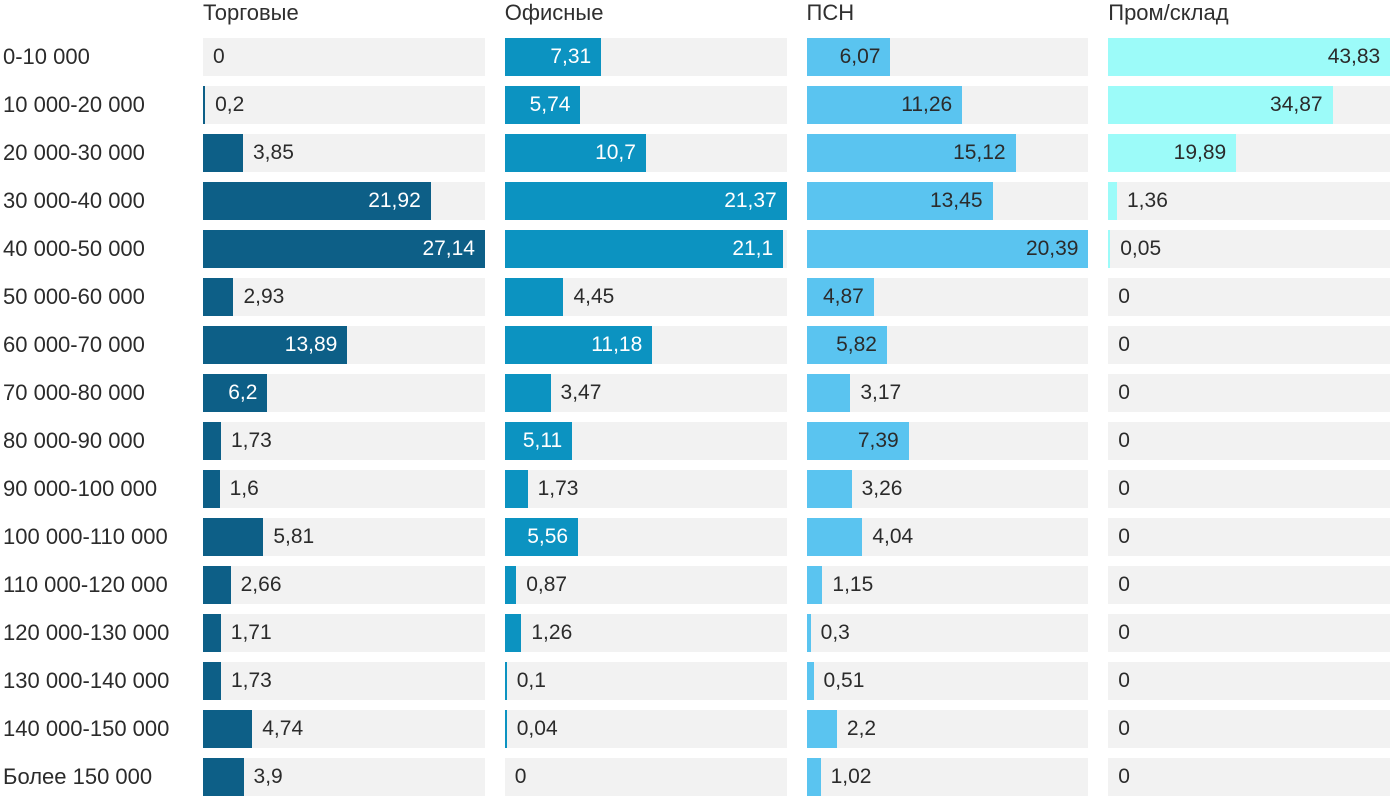  What do you see at coordinates (1249, 201) in the screenshot?
I see `bar-track: 1,36` at bounding box center [1249, 201].